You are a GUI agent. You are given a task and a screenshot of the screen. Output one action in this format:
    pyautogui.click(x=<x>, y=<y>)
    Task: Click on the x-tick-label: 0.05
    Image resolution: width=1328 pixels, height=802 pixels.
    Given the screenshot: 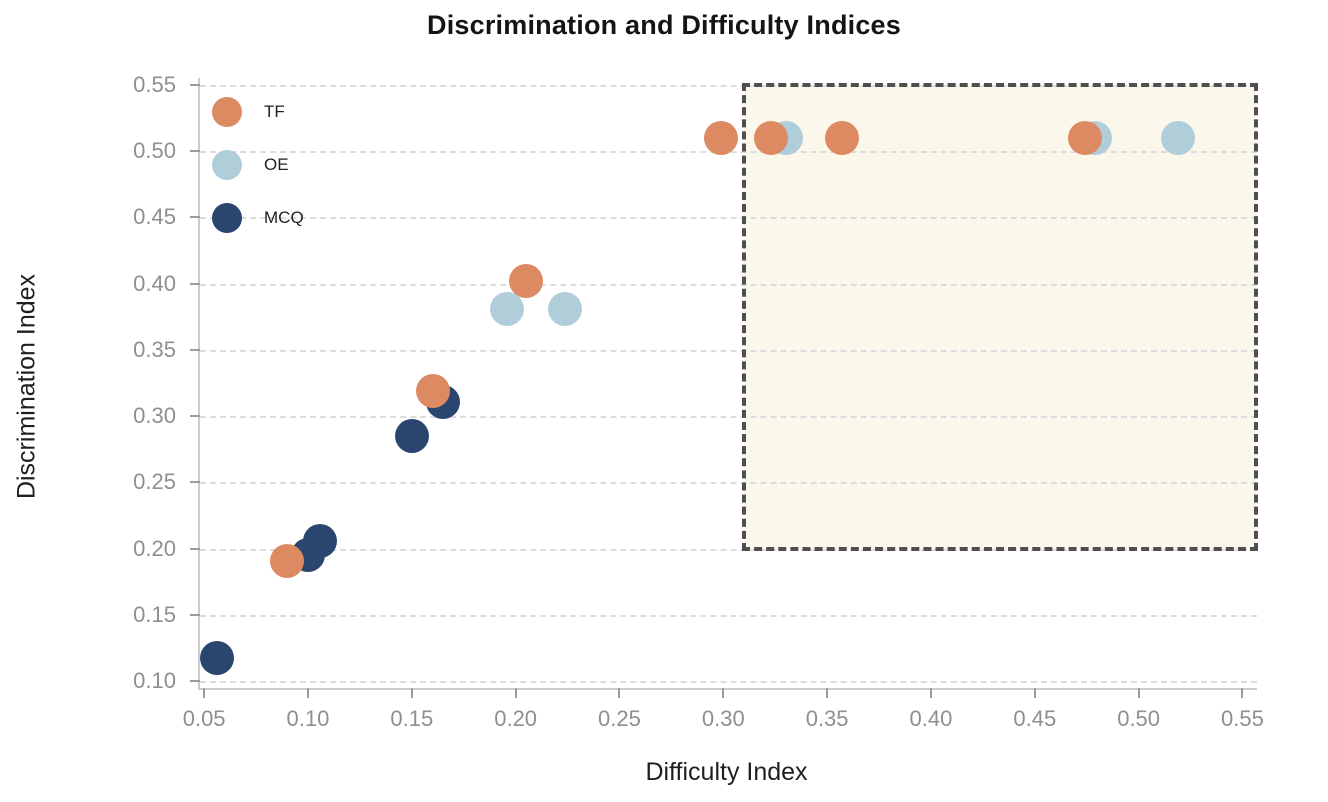 What is the action you would take?
    pyautogui.click(x=204, y=718)
    